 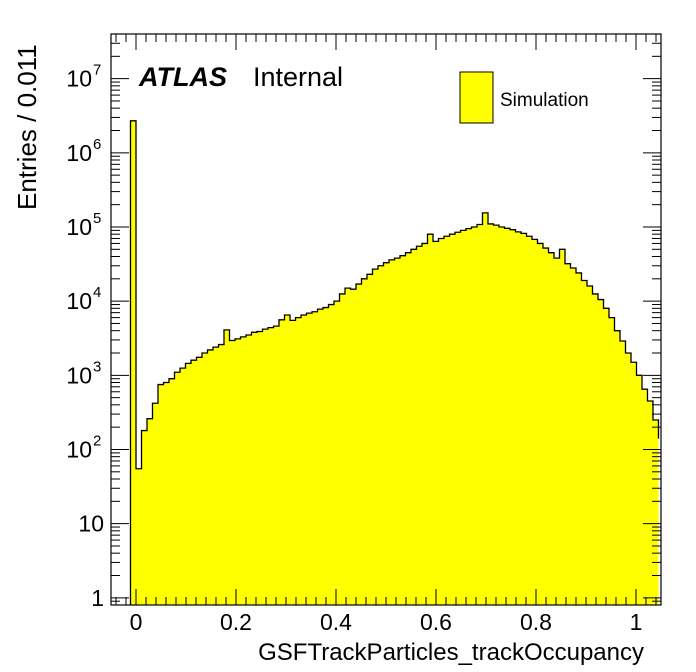 What do you see at coordinates (97, 598) in the screenshot?
I see `y-tick-label: 1` at bounding box center [97, 598].